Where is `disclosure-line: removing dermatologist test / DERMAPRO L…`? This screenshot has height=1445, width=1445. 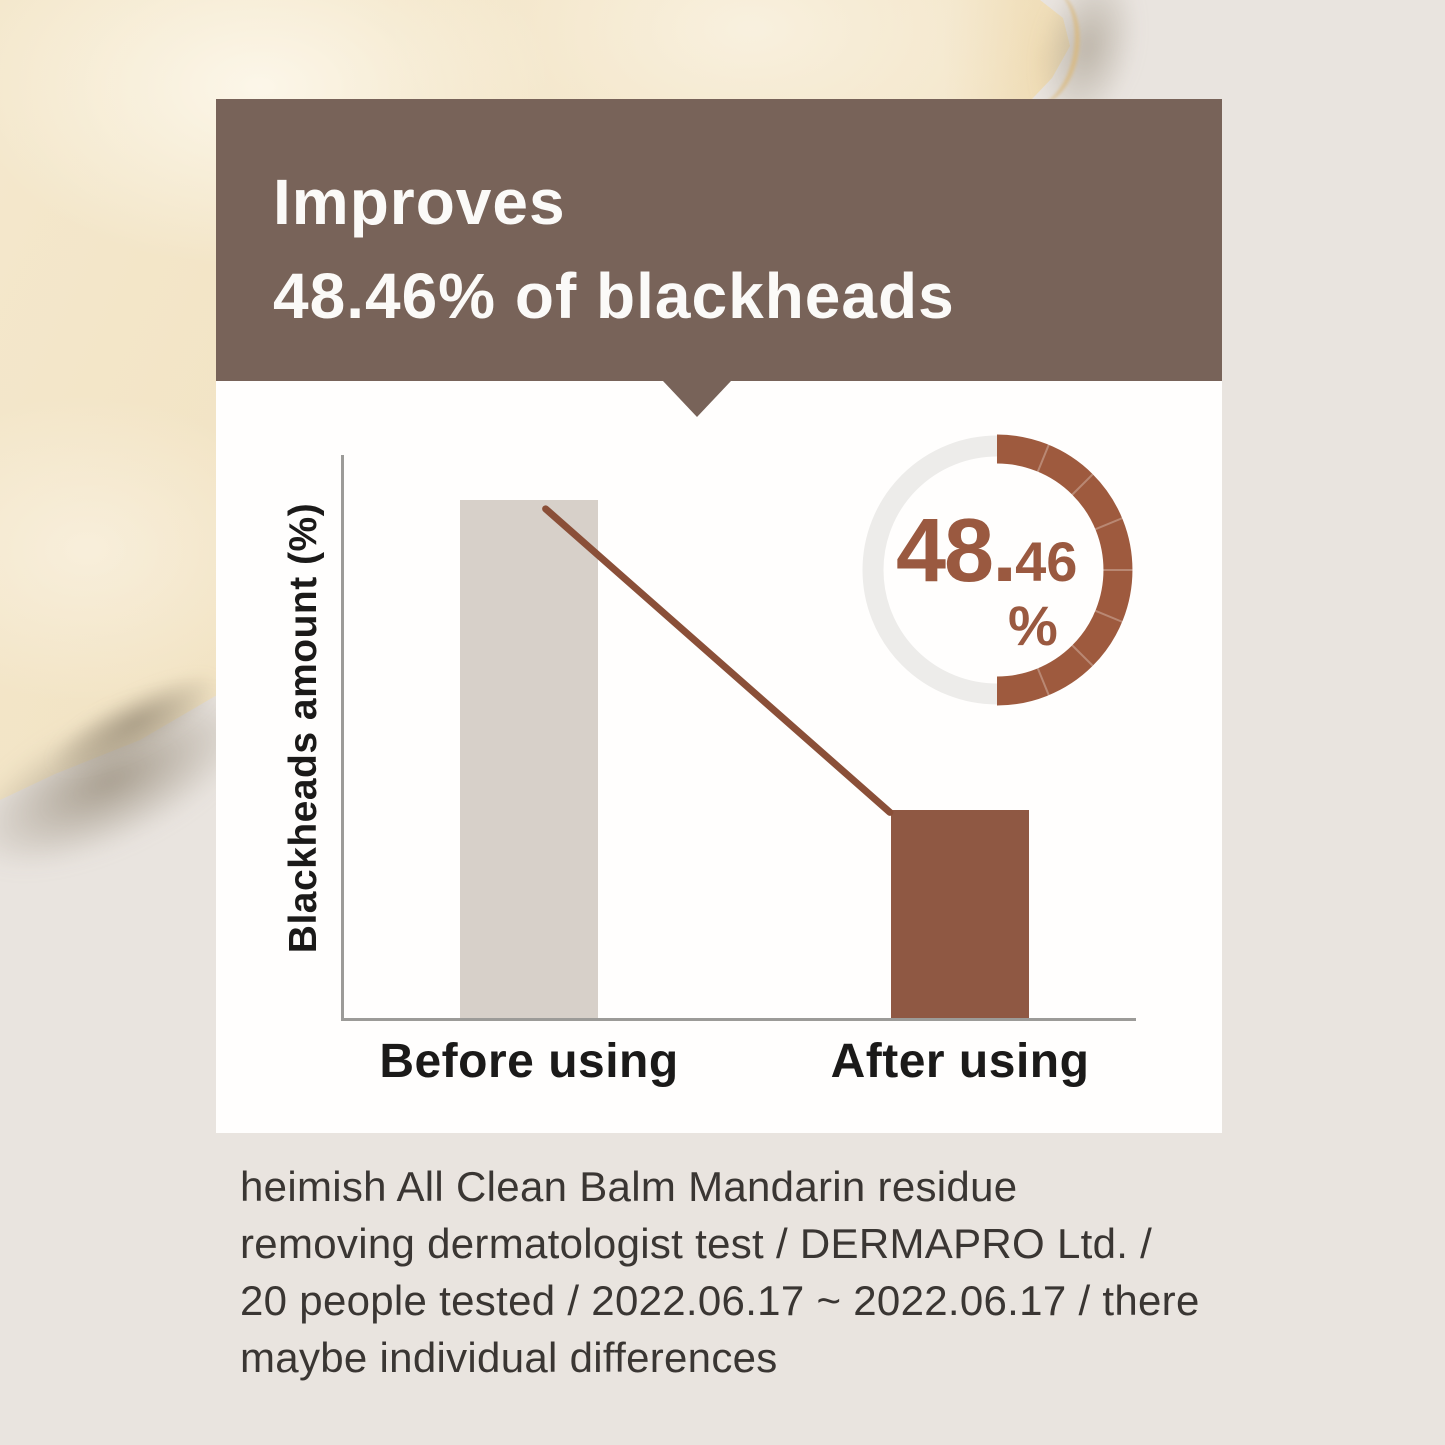
disclosure-line: removing dermatologist test / DERMAPRO L… is located at coordinates (696, 1243).